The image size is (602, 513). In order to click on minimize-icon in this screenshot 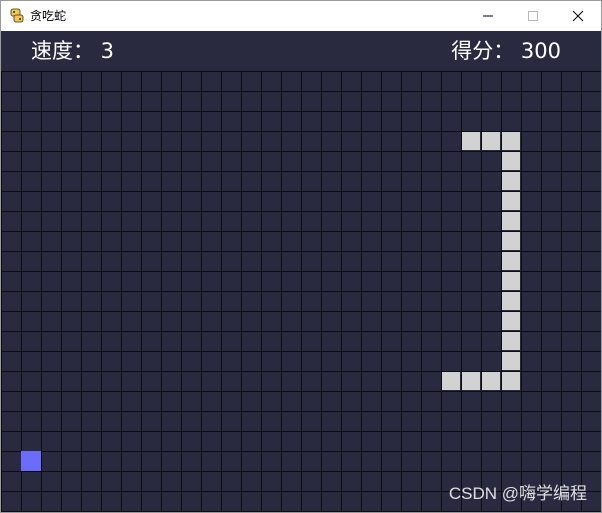, I will do `click(488, 16)`.